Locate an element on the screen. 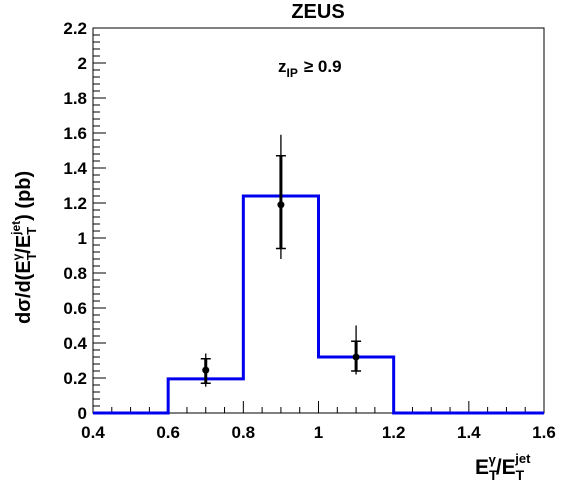 The height and width of the screenshot is (483, 568). x-axis-title: ETγ/ETjet is located at coordinates (503, 467).